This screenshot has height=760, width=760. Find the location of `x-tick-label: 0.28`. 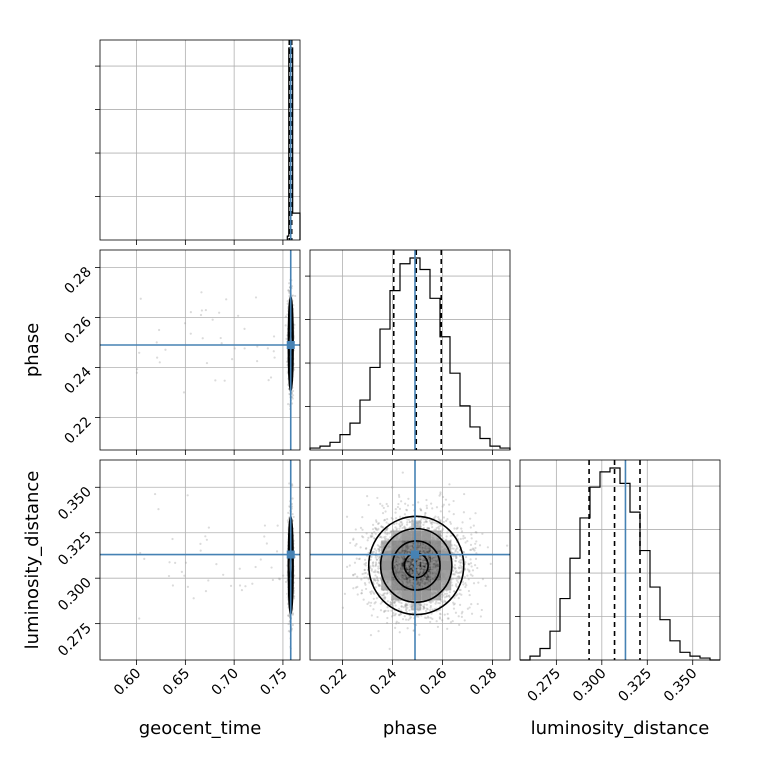

x-tick-label: 0.28 is located at coordinates (483, 682).